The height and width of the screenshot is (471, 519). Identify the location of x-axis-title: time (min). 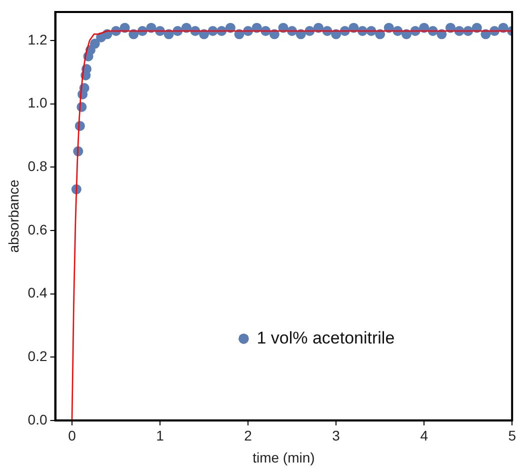
(283, 457).